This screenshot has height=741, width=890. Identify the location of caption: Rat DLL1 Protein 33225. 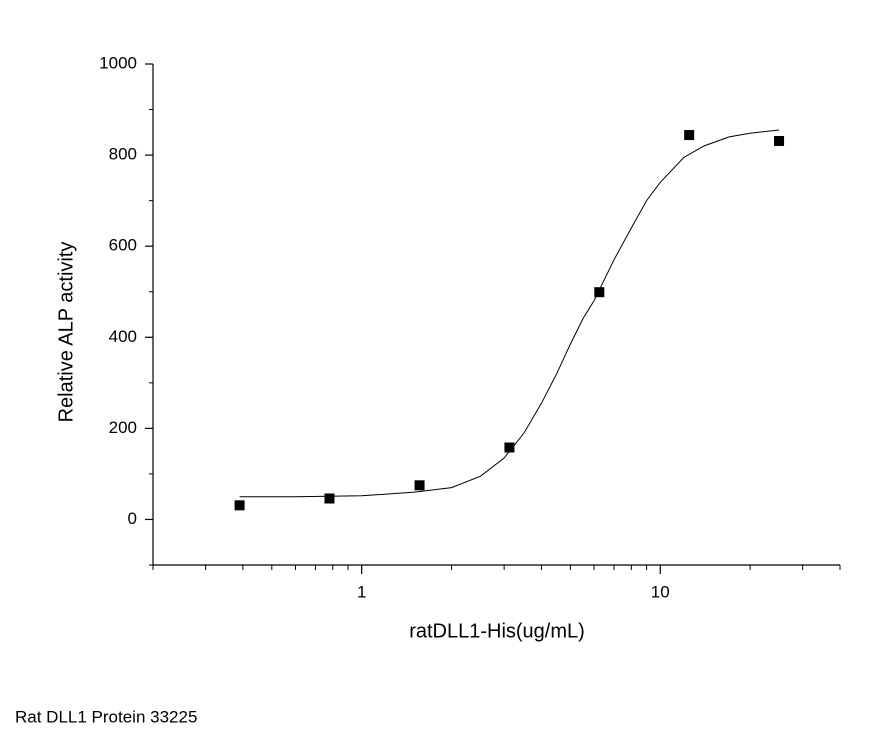
(106, 716).